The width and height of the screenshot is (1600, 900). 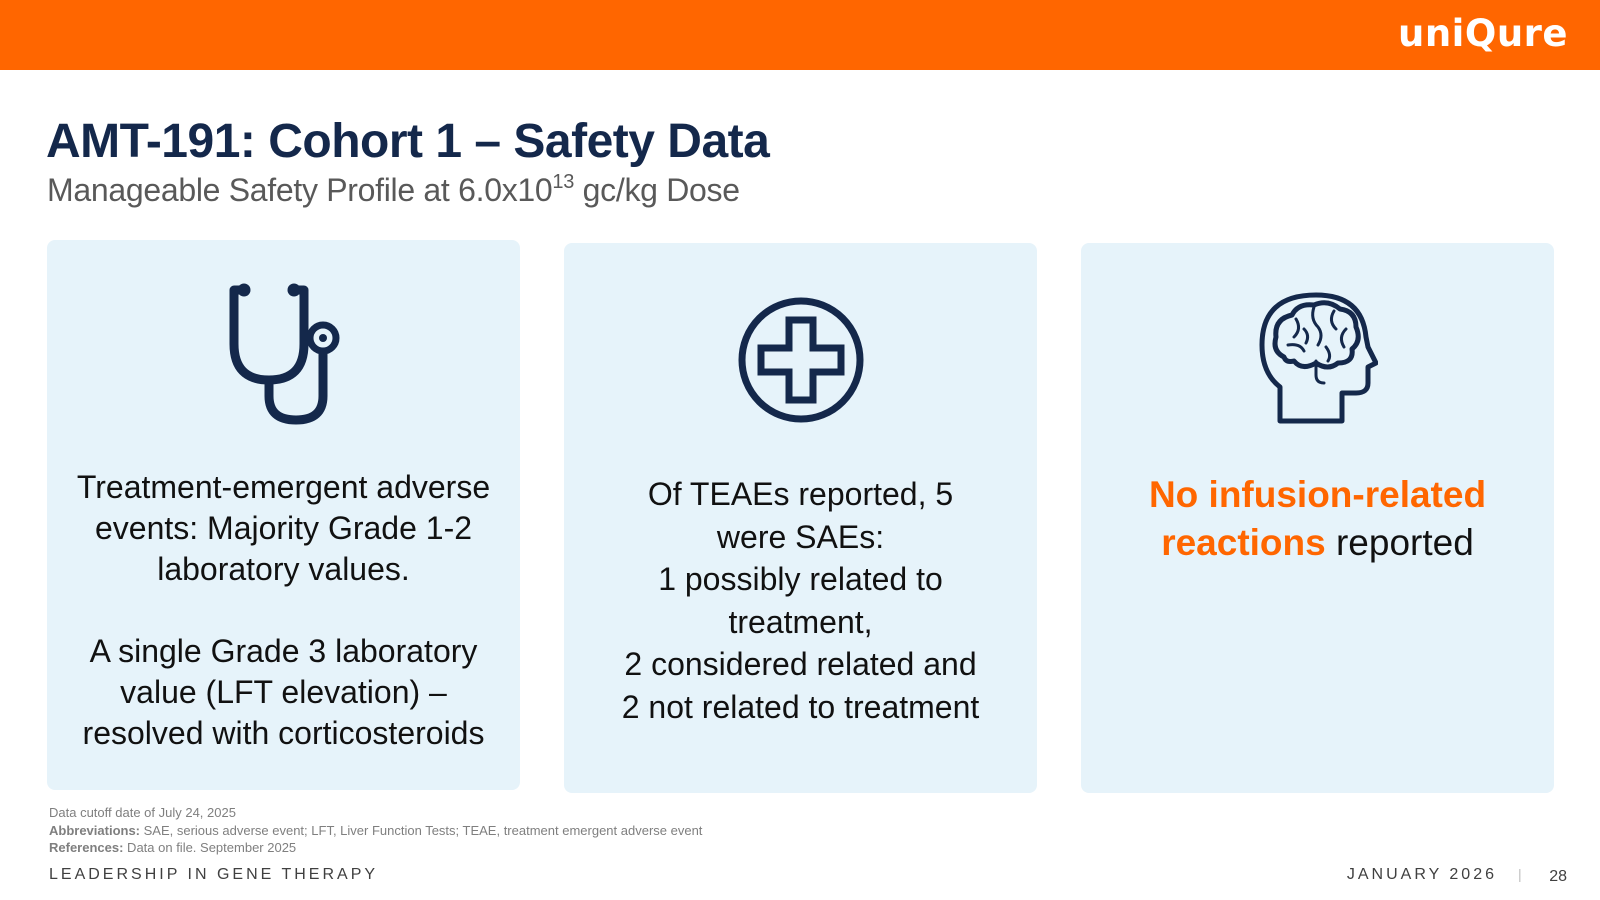 What do you see at coordinates (1483, 33) in the screenshot?
I see `company-logo: uniQure` at bounding box center [1483, 33].